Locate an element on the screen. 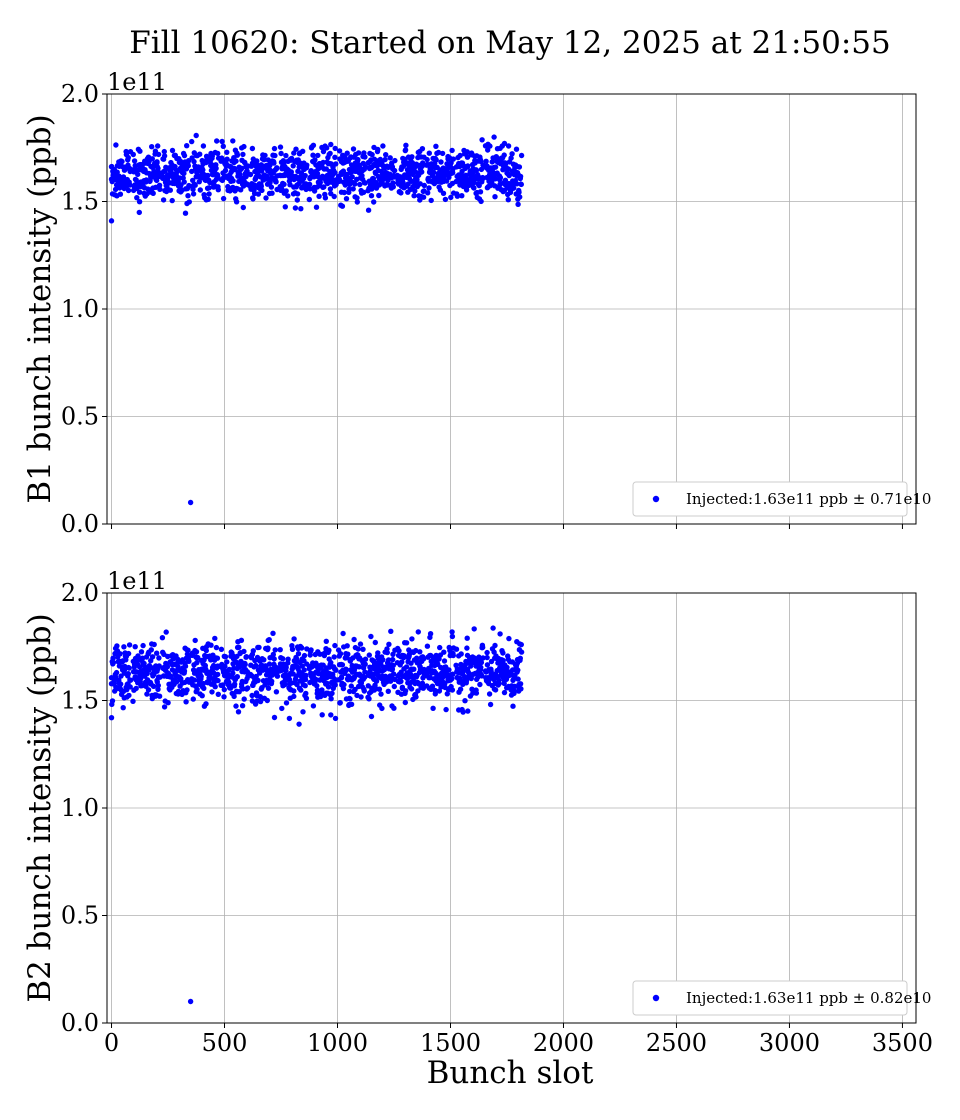 Image resolution: width=960 pixels, height=1120 pixels. x-tick-label: 2500 is located at coordinates (676, 1043).